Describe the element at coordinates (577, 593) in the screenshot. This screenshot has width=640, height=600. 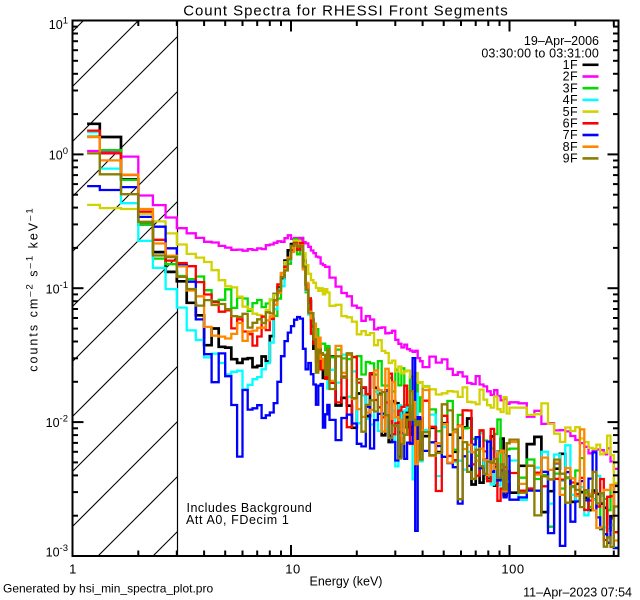
I see `svg-text: 11–Apr–2023 07:54` at that location.